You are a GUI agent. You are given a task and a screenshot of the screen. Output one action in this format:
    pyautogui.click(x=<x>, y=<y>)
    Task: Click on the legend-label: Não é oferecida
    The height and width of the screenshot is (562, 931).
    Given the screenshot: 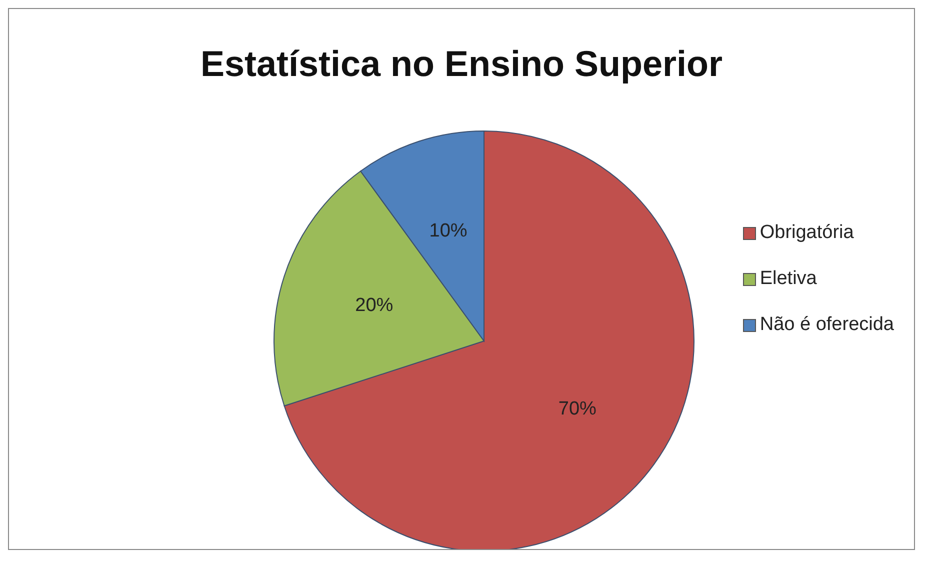 What is the action you would take?
    pyautogui.click(x=827, y=325)
    